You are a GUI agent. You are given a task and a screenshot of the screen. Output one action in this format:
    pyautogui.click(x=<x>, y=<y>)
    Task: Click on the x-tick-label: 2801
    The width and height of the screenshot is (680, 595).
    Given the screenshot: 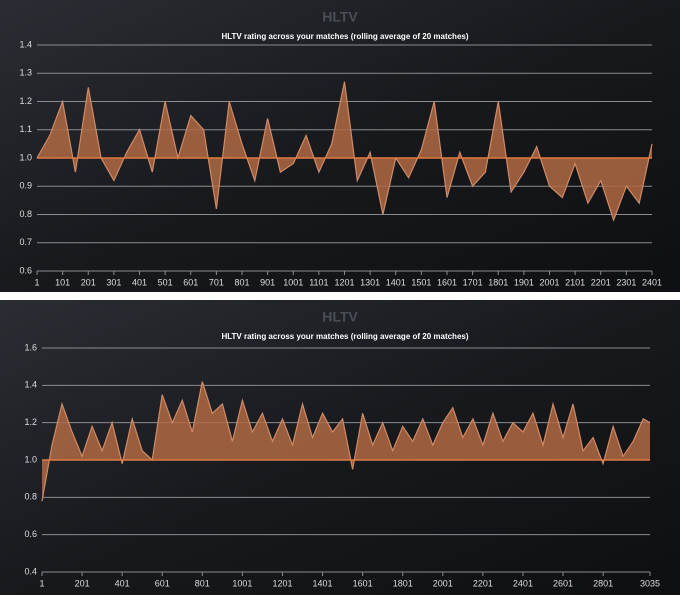 What is the action you would take?
    pyautogui.click(x=603, y=583)
    